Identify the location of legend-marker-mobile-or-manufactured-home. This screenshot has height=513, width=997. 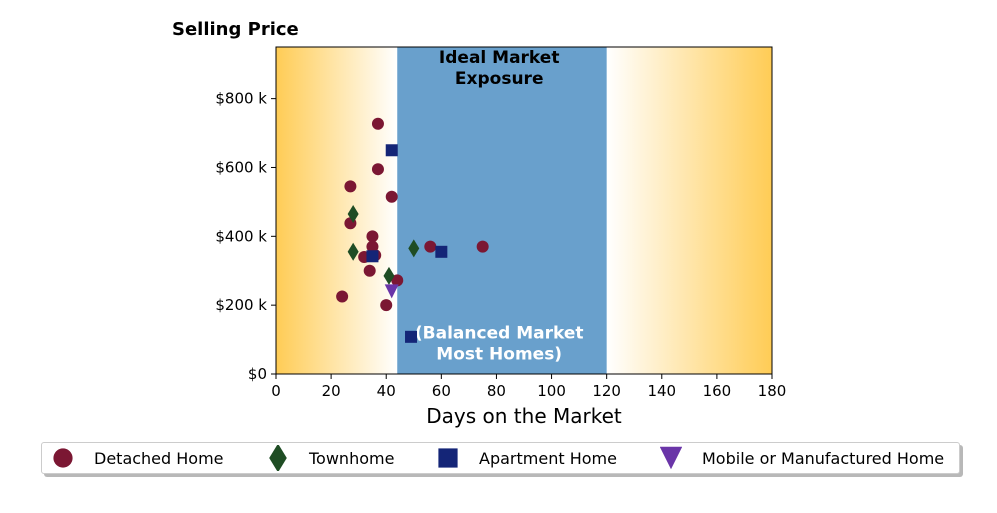
(671, 458).